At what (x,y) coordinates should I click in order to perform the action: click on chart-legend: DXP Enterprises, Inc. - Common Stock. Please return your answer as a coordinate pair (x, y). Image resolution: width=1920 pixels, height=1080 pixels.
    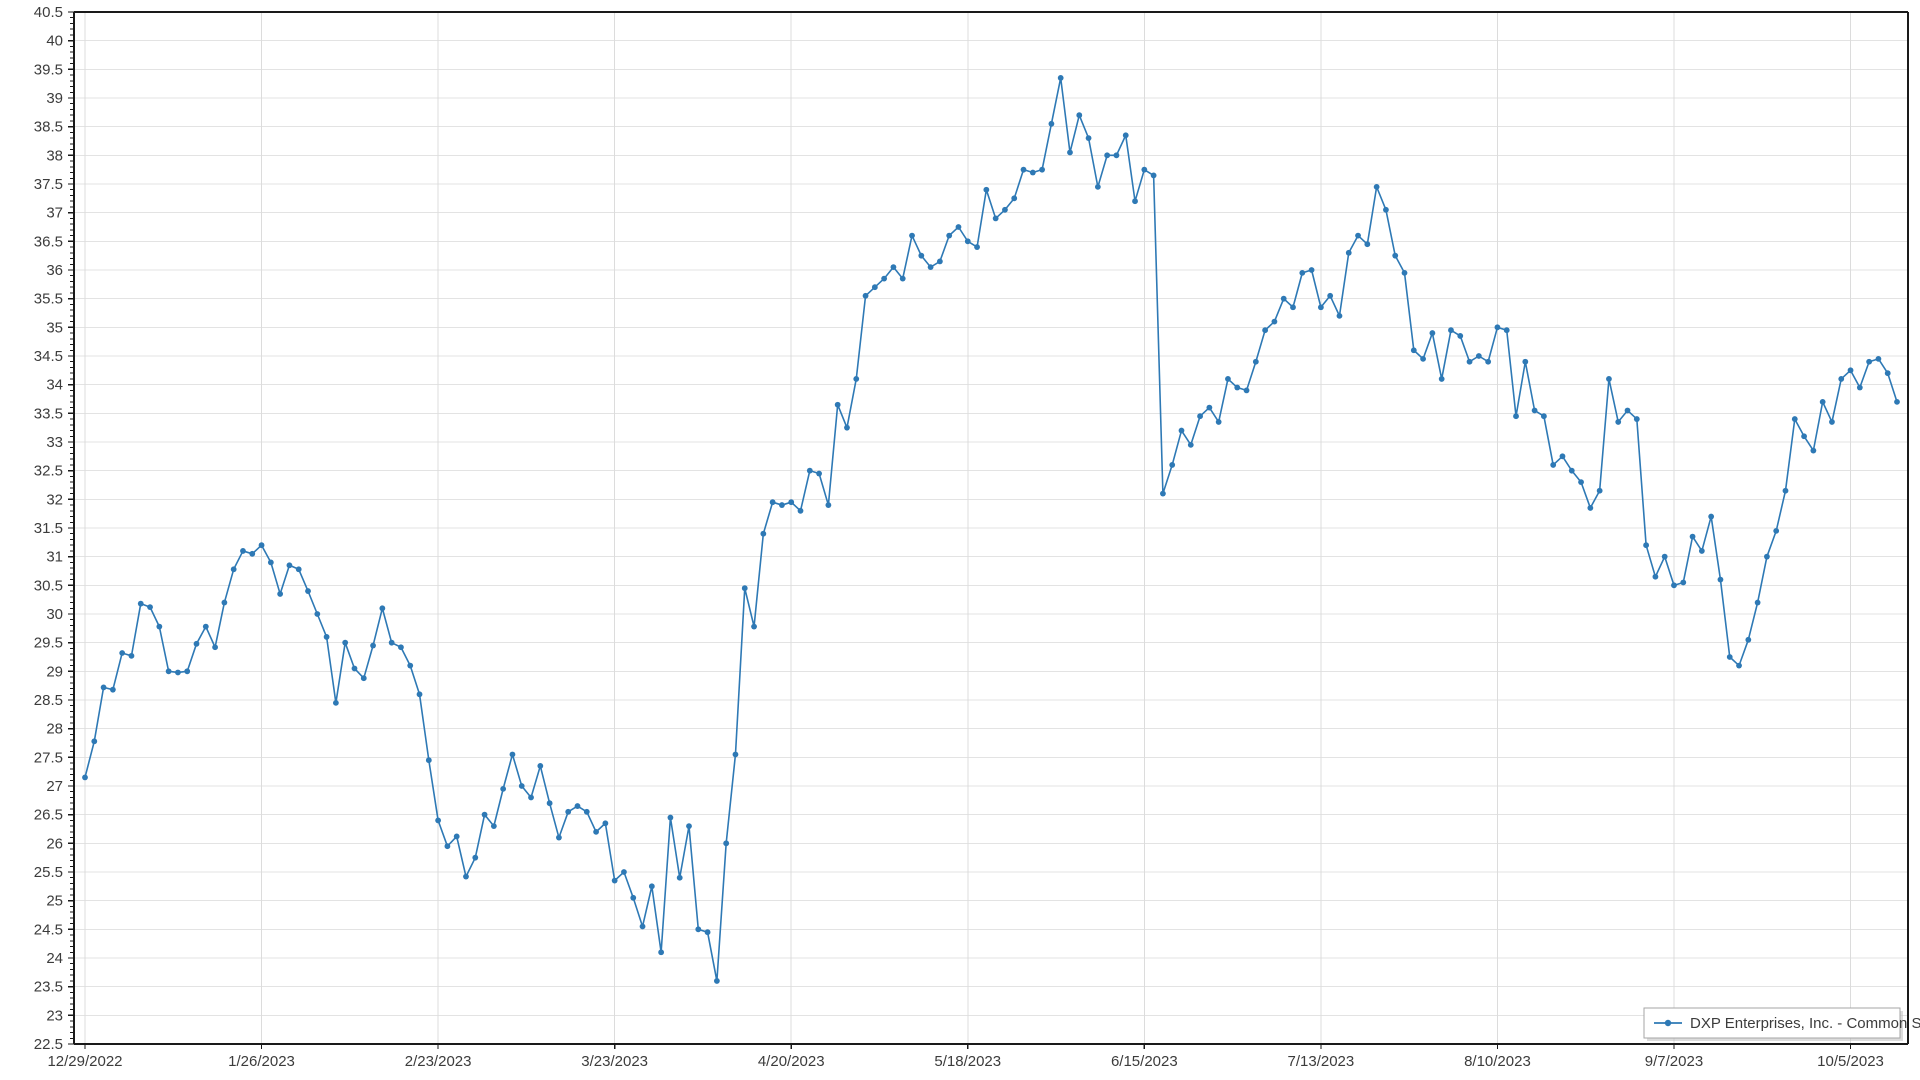
    Looking at the image, I should click on (1781, 1024).